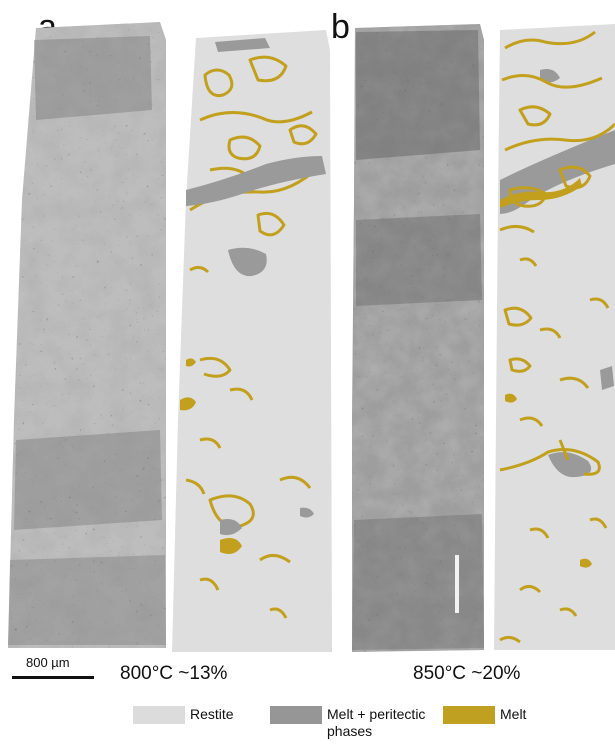 The width and height of the screenshot is (615, 750). What do you see at coordinates (376, 722) in the screenshot?
I see `legend-label-melt-peritectic: Melt + peritectic phases` at bounding box center [376, 722].